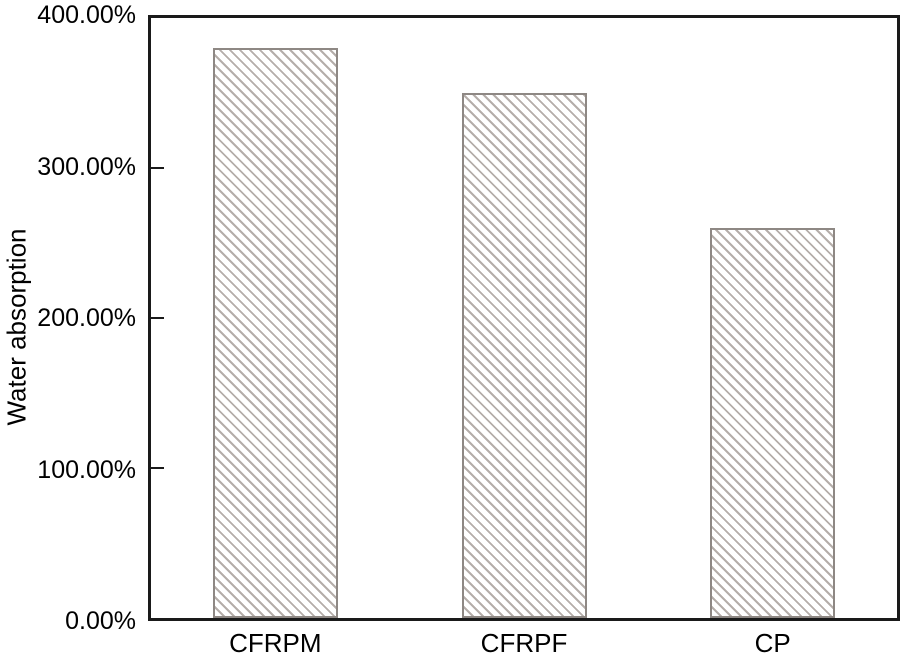 The height and width of the screenshot is (661, 905). Describe the element at coordinates (86, 166) in the screenshot. I see `y-tick-label-300: 300.00%` at that location.